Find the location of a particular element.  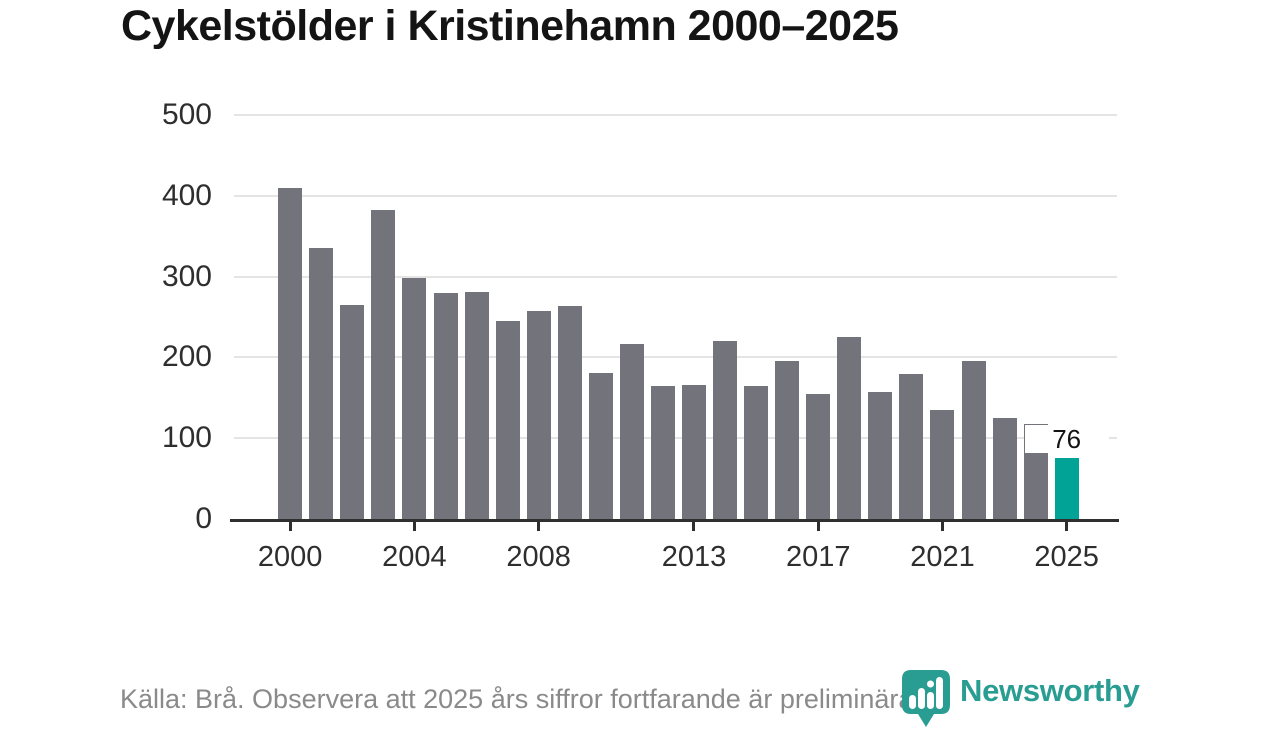

bar-2007 is located at coordinates (507, 420).